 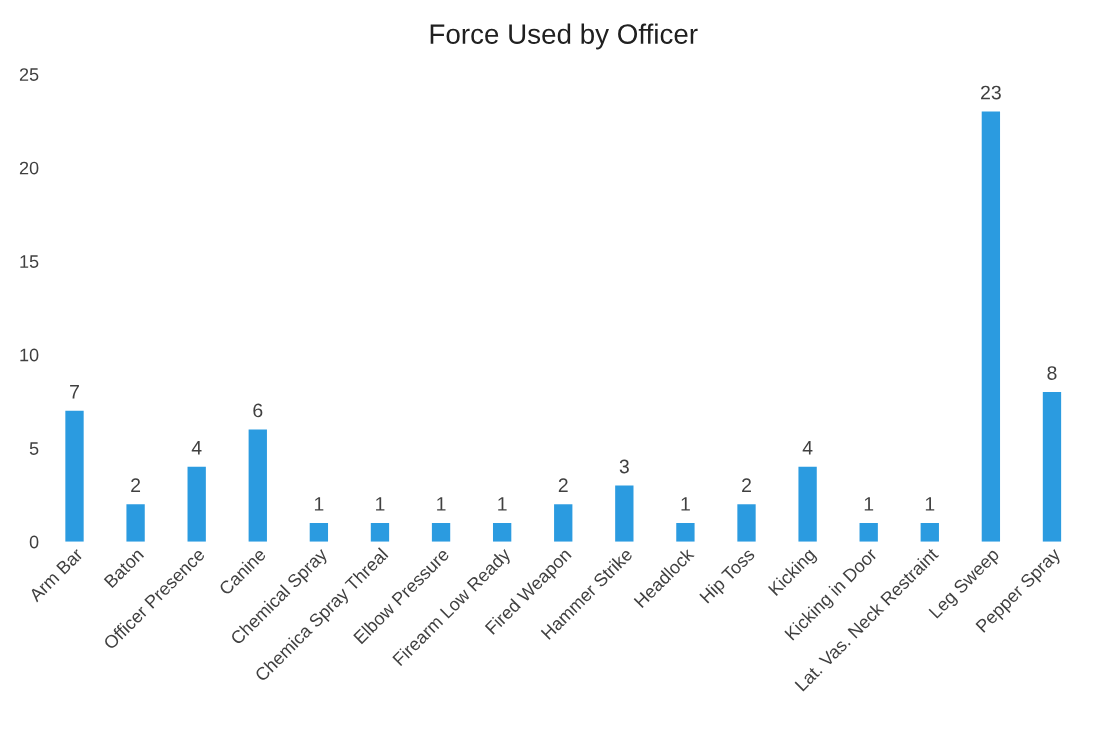 What do you see at coordinates (34, 542) in the screenshot?
I see `y-tick-label: 0` at bounding box center [34, 542].